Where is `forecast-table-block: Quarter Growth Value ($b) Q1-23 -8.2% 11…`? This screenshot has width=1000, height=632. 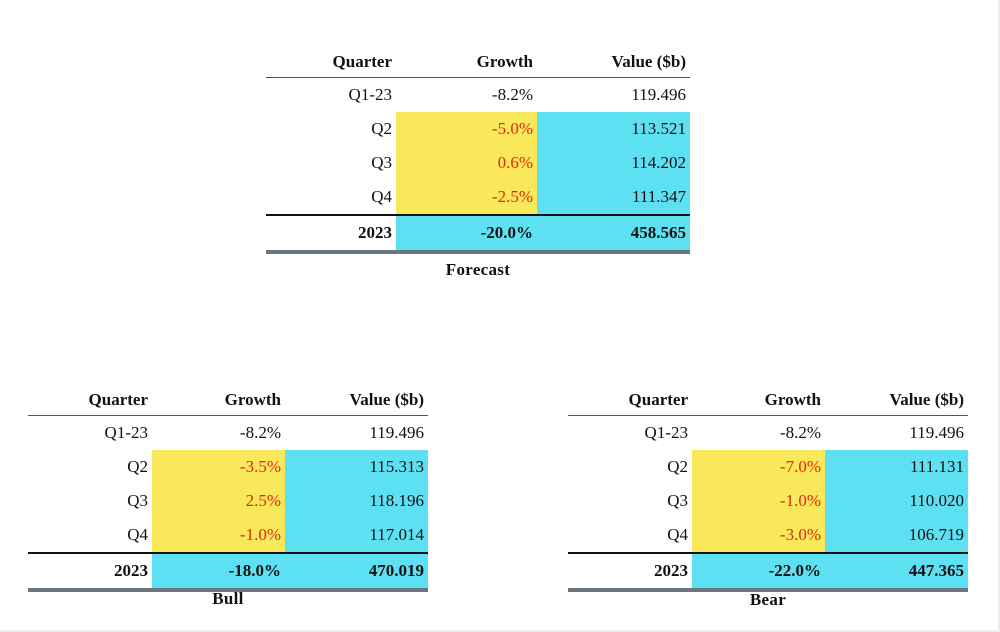 forecast-table-block: Quarter Growth Value ($b) Q1-23 -8.2% 11… is located at coordinates (478, 150).